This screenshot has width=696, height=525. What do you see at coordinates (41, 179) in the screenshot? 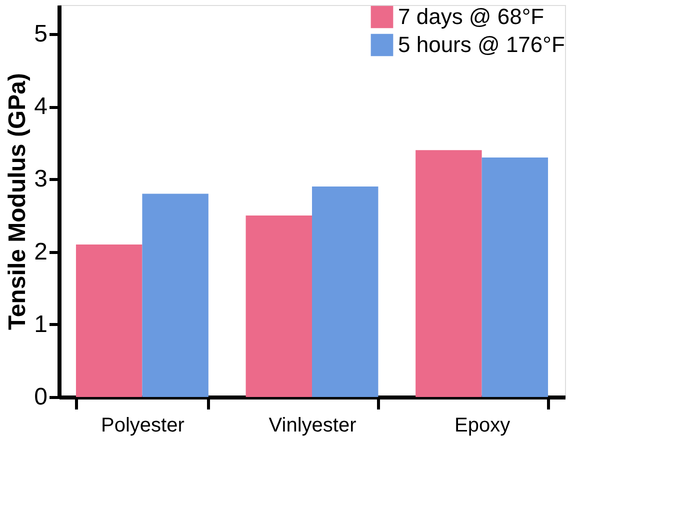
I see `y-tick-label: 3` at bounding box center [41, 179].